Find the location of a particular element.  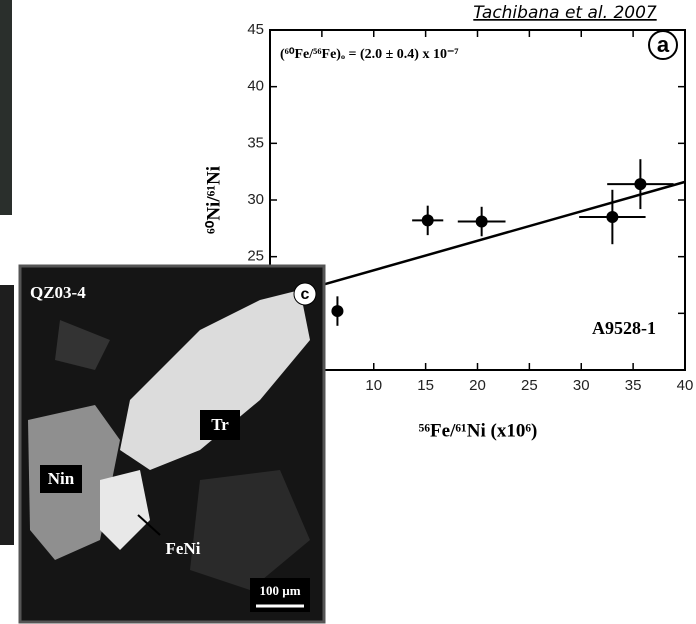

panel-label: a is located at coordinates (663, 44).